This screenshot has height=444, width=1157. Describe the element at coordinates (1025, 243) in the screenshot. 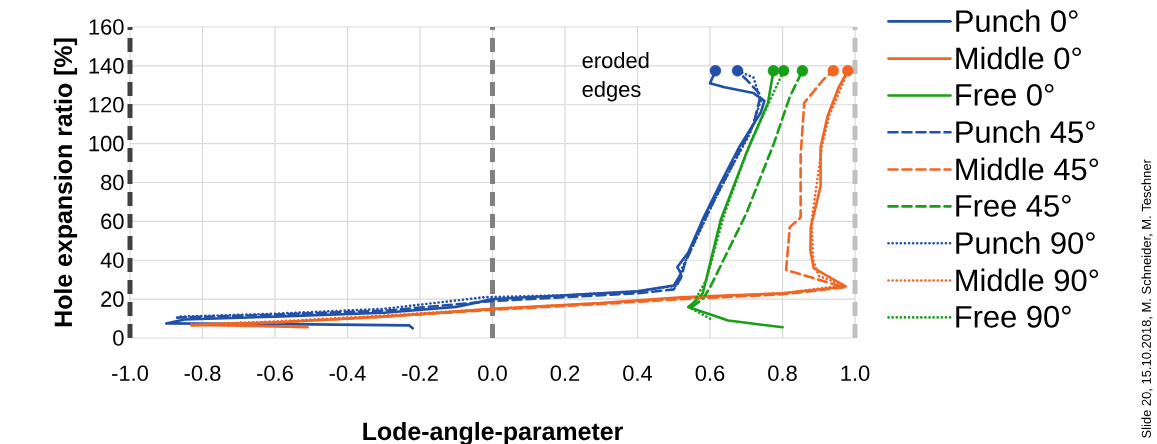

I see `legend-label: Punch 90°` at that location.